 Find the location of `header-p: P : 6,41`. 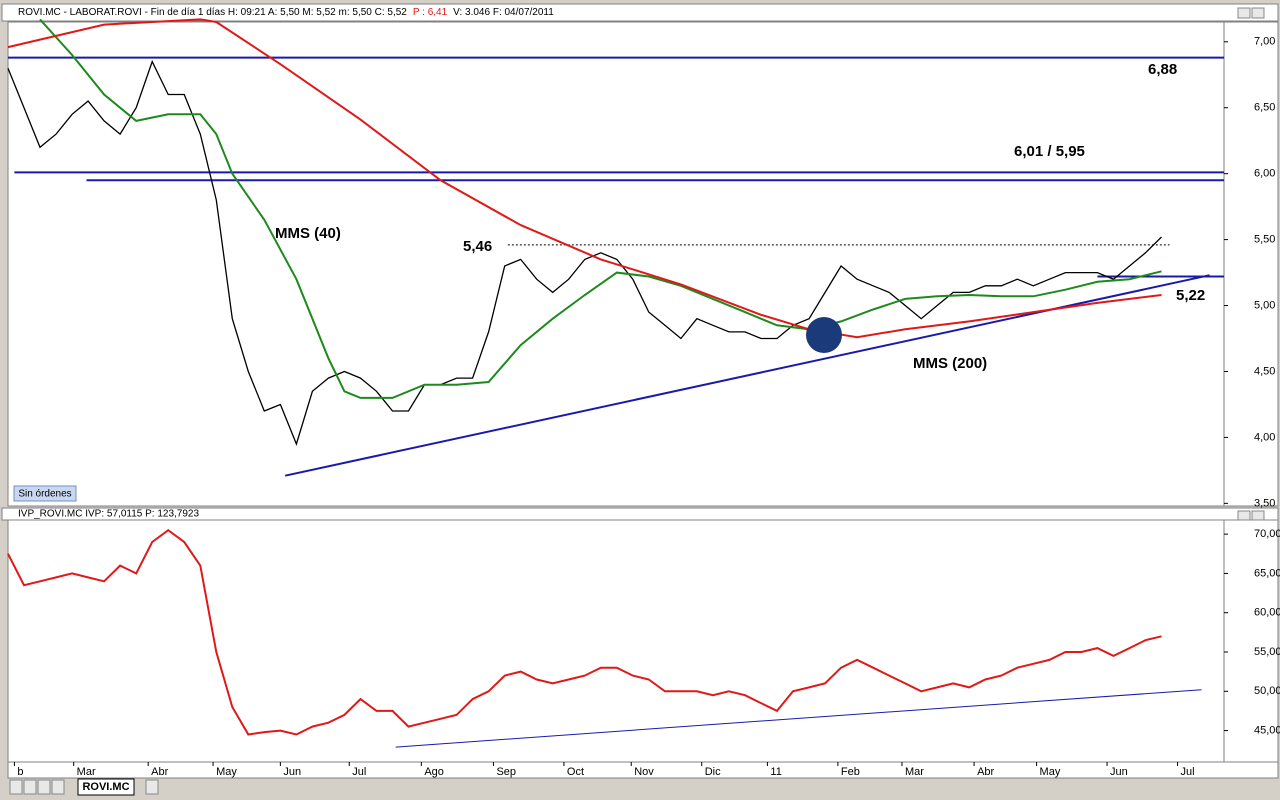

header-p: P : 6,41 is located at coordinates (430, 12).